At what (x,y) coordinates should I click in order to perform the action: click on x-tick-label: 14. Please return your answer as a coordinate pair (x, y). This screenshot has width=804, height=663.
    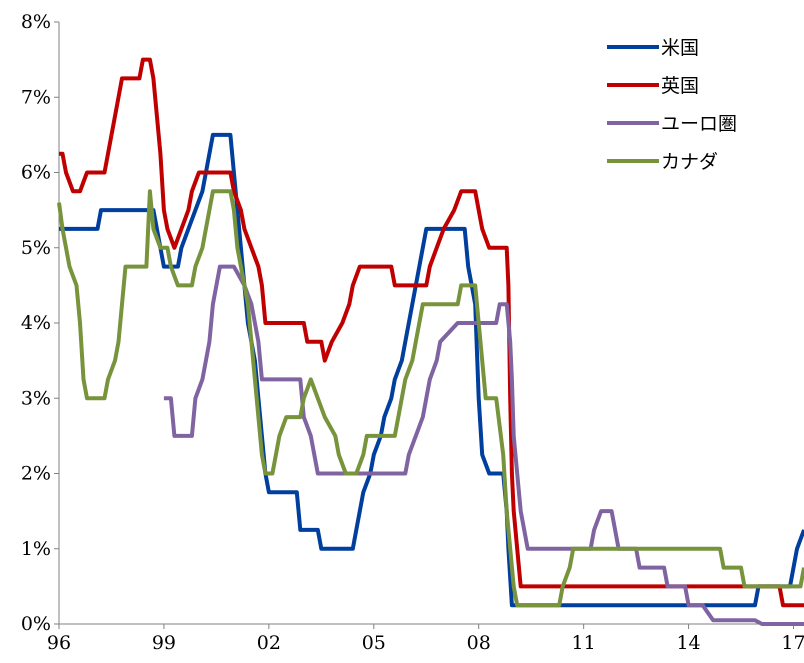
    Looking at the image, I should click on (688, 643).